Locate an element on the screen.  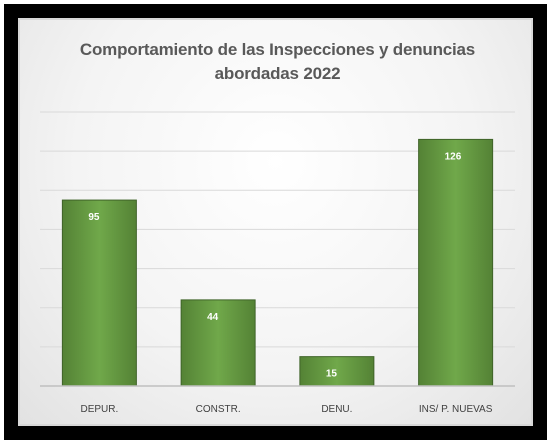
x-tick-label-3: INS/ P. NUEVAS is located at coordinates (456, 409).